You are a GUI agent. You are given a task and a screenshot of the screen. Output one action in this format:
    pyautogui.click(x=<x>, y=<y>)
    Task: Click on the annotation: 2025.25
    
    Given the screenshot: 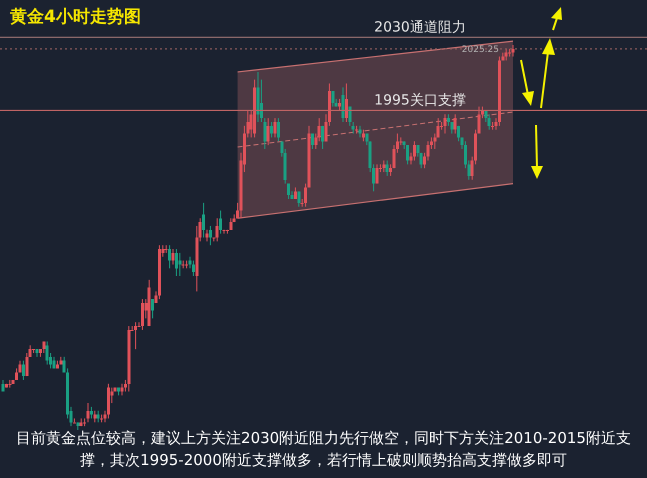 What is the action you would take?
    pyautogui.click(x=480, y=49)
    